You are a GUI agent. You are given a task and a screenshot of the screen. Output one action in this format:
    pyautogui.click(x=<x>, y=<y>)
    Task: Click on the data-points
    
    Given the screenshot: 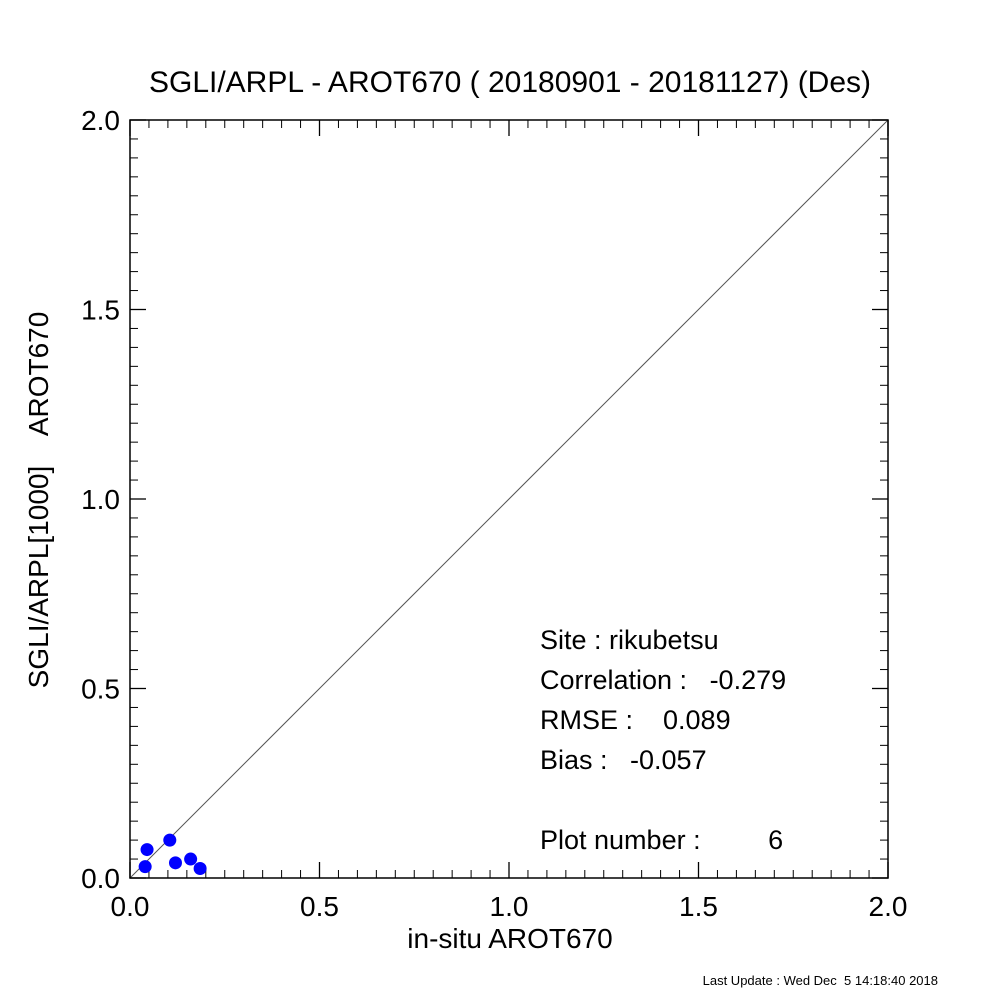 What is the action you would take?
    pyautogui.click(x=172, y=854)
    